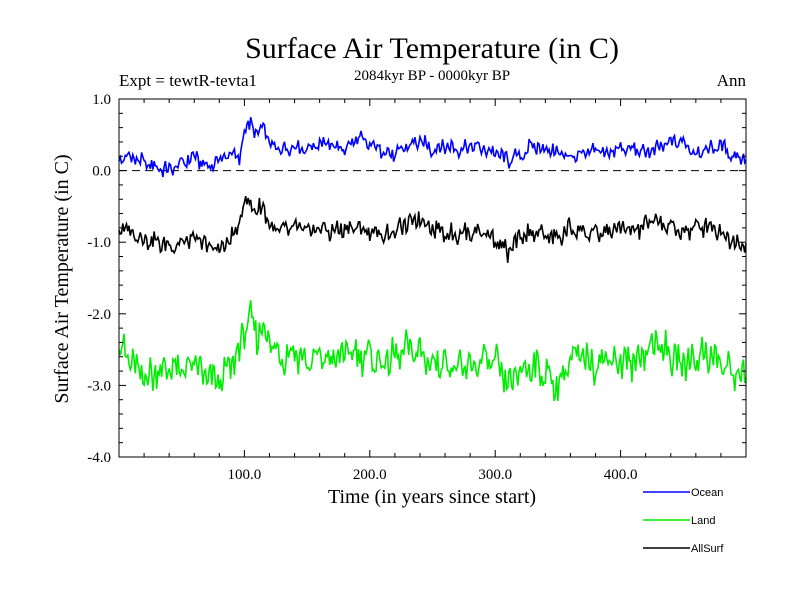  I want to click on legend: Ocean Land AllSurf, so click(683, 521).